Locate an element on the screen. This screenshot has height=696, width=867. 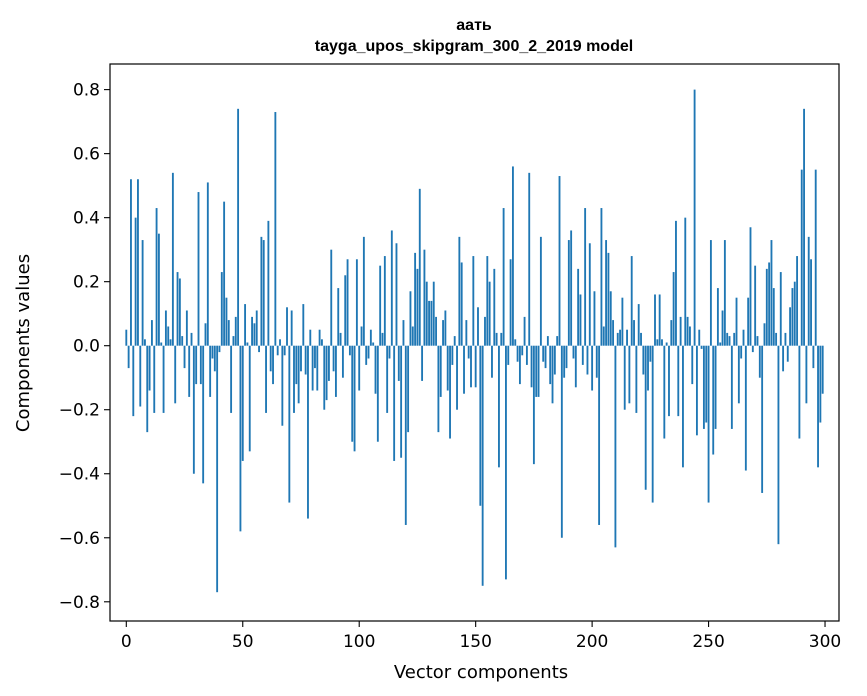
y-tick-label: −0.2 is located at coordinates (79, 411).